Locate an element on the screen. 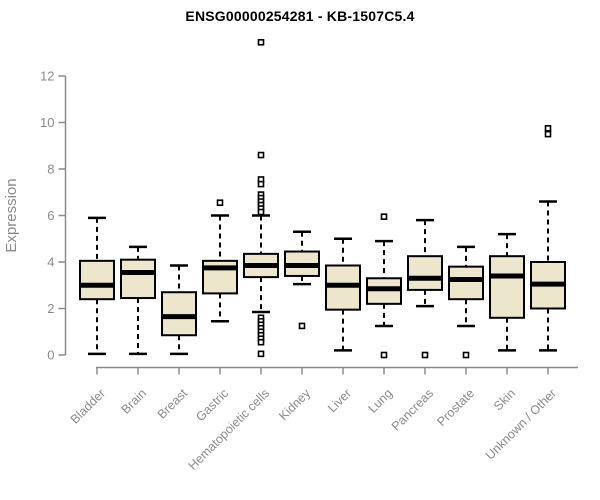 The image size is (600, 500). chart-title: ENSG00000254281 - KB-1507C5.4 is located at coordinates (300, 16).